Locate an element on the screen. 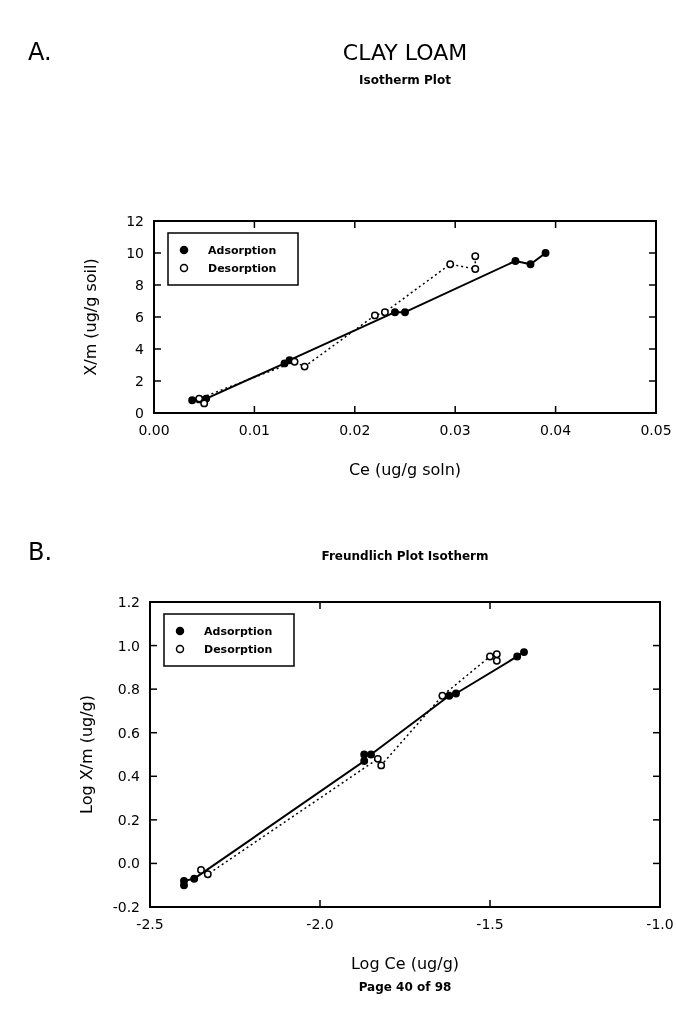 This screenshot has width=676, height=1019. y-tick-label: 10 is located at coordinates (135, 253).